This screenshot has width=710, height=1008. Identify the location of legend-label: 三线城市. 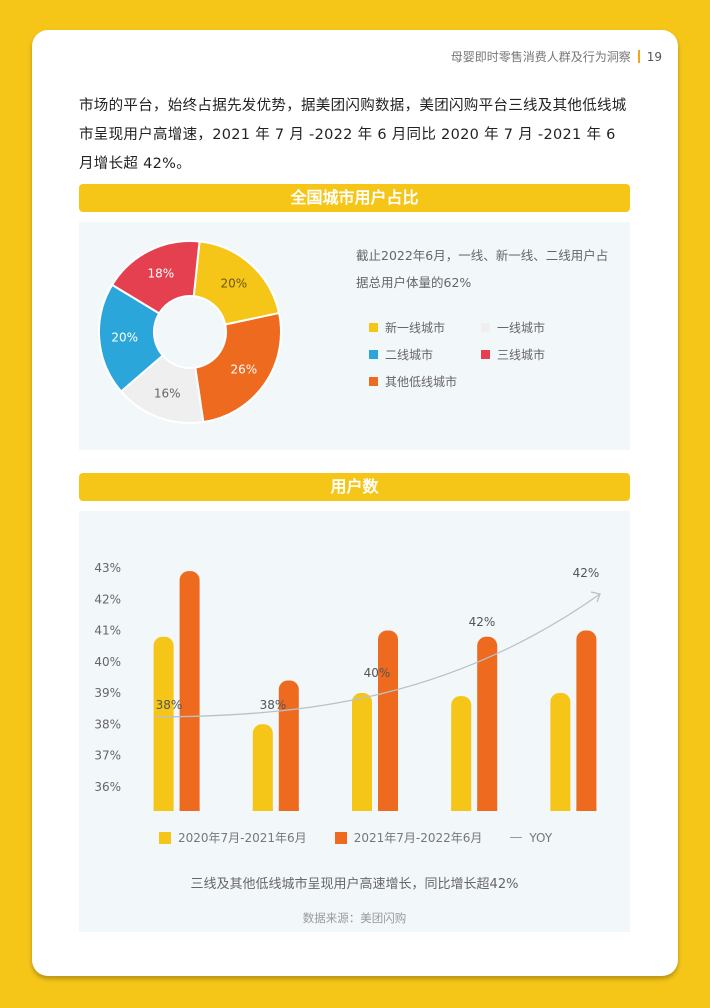
(521, 355).